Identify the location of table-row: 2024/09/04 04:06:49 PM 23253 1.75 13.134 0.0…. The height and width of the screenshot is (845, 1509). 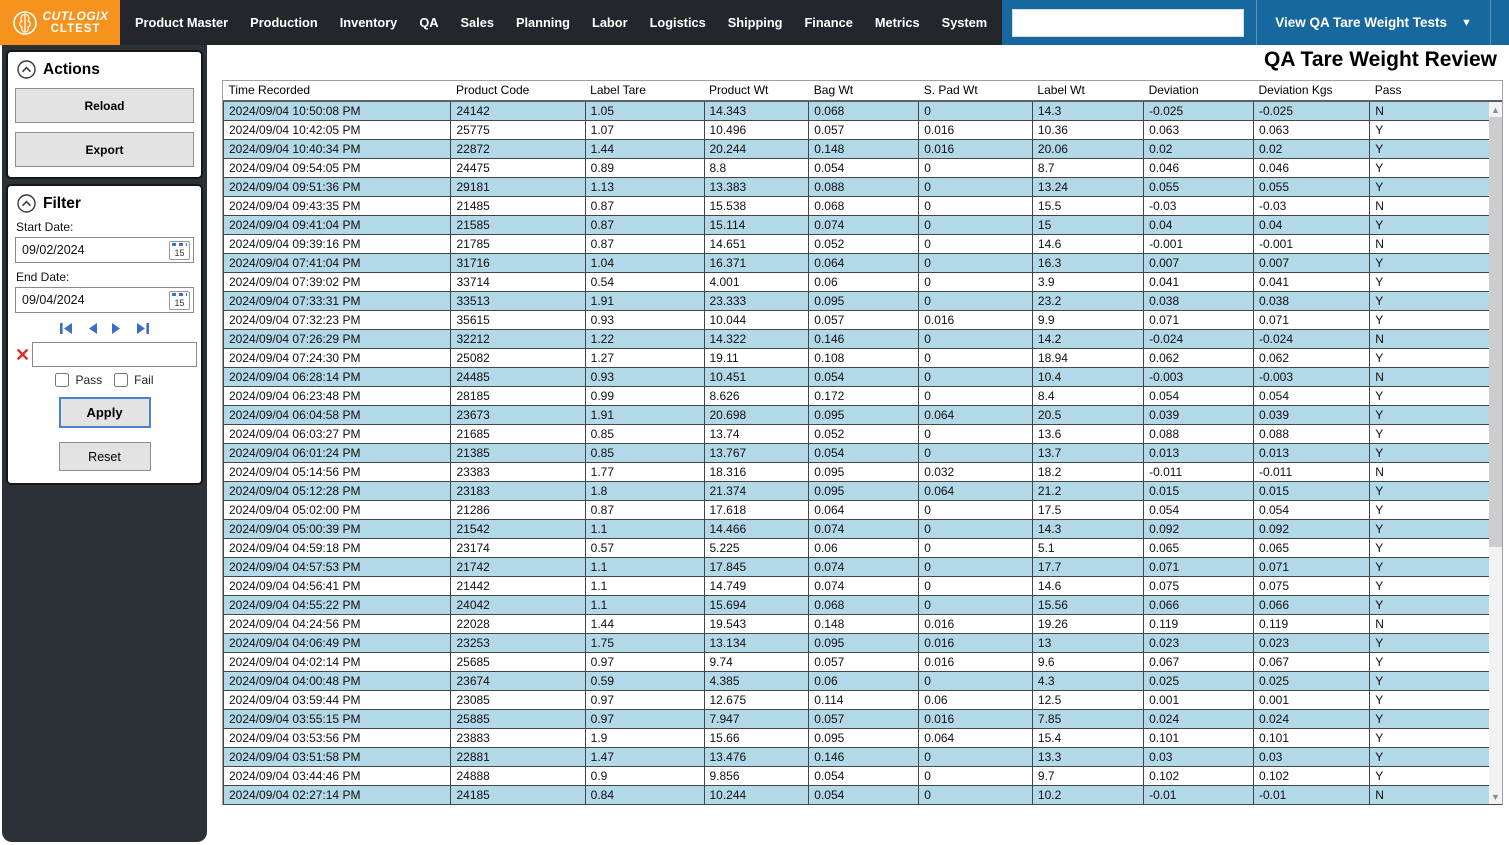
(862, 642).